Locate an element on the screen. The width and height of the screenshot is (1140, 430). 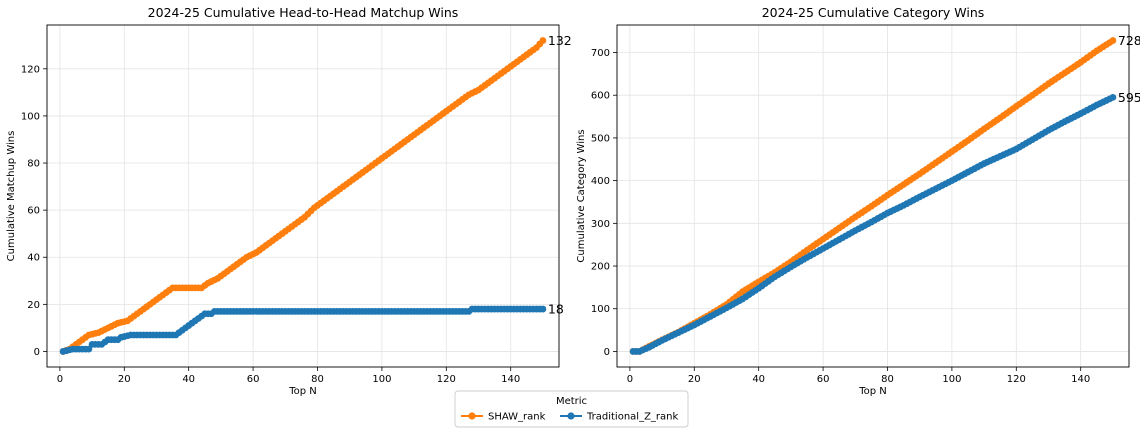
legend-entry-label: Traditional_Z_rank is located at coordinates (632, 417).